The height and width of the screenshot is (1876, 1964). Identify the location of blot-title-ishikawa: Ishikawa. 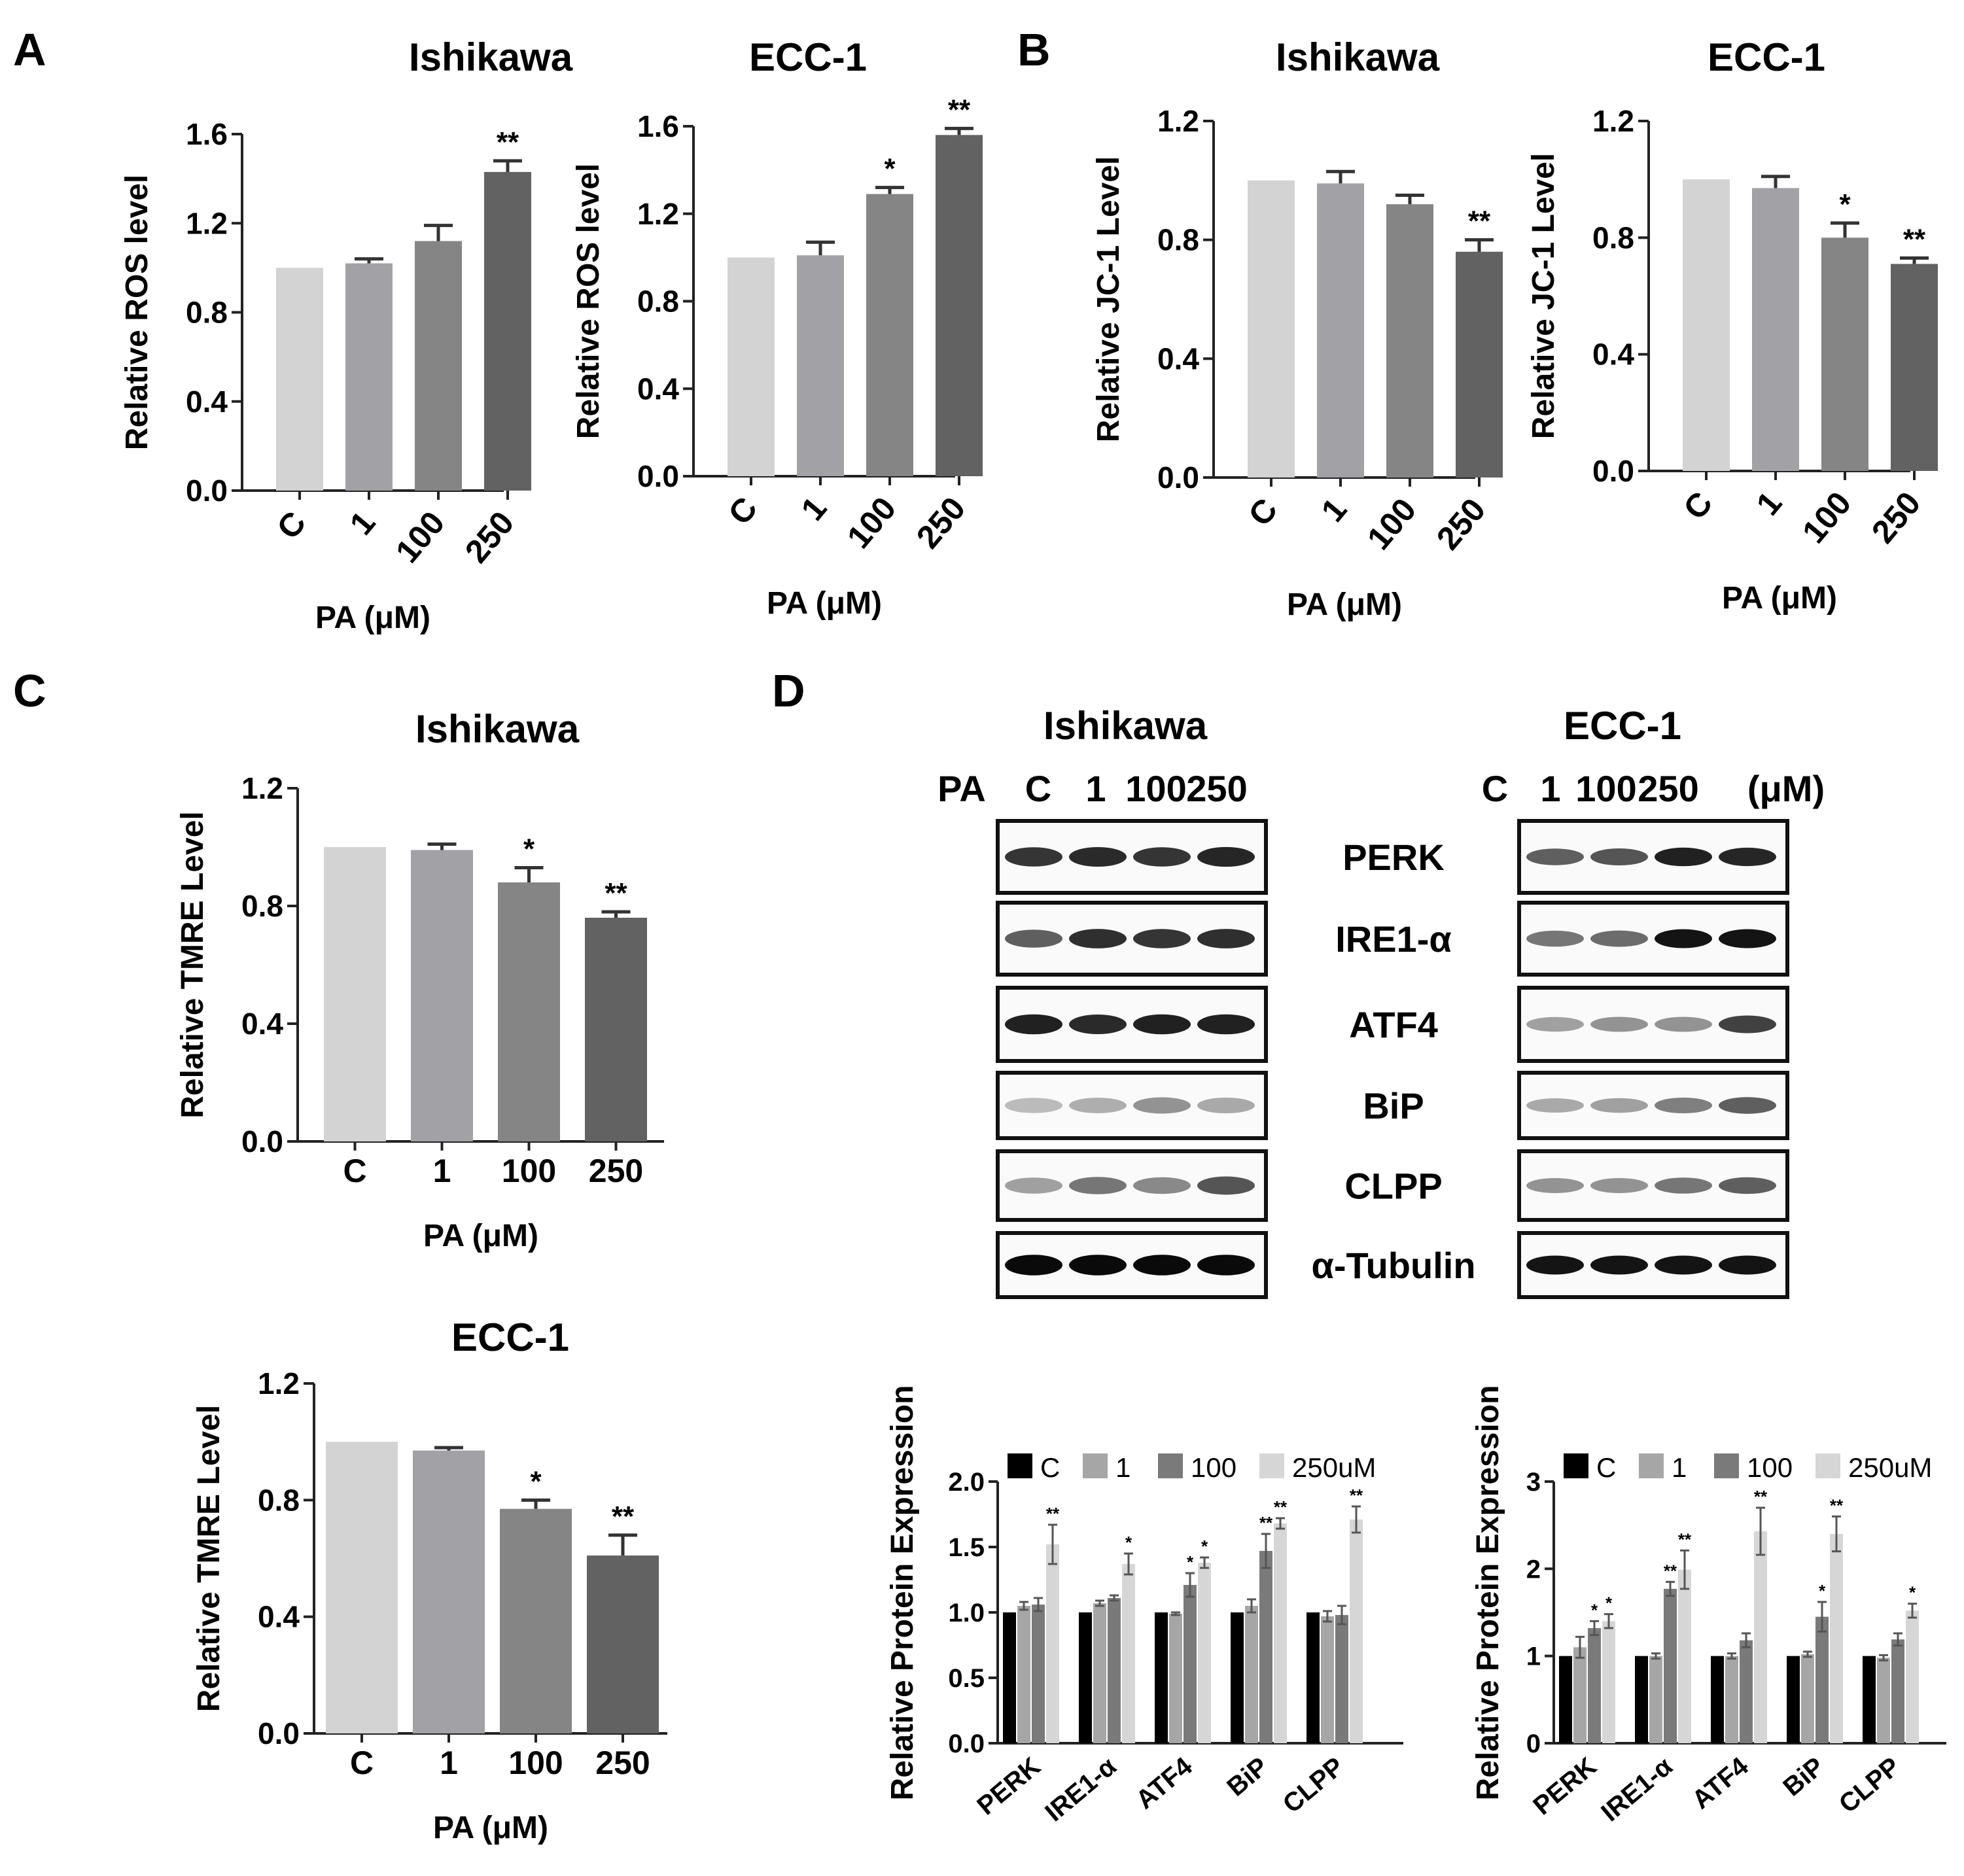
(1125, 726).